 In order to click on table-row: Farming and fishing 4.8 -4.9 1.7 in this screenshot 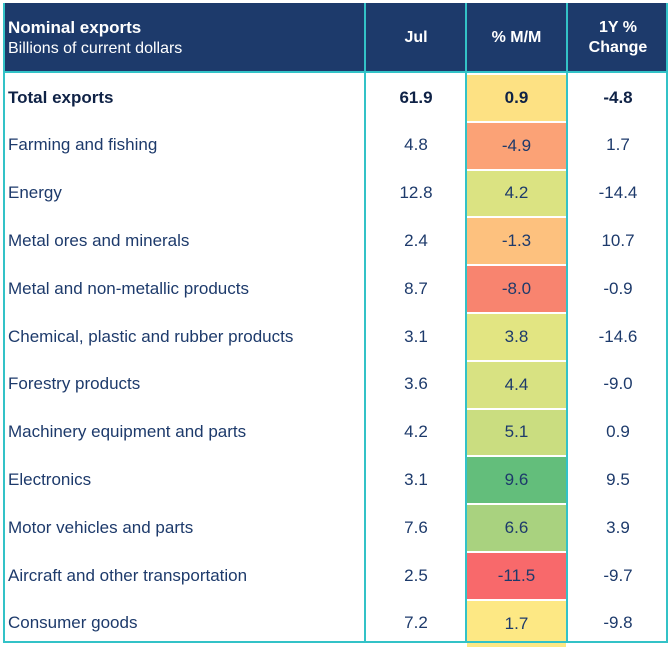, I will do `click(335, 145)`.